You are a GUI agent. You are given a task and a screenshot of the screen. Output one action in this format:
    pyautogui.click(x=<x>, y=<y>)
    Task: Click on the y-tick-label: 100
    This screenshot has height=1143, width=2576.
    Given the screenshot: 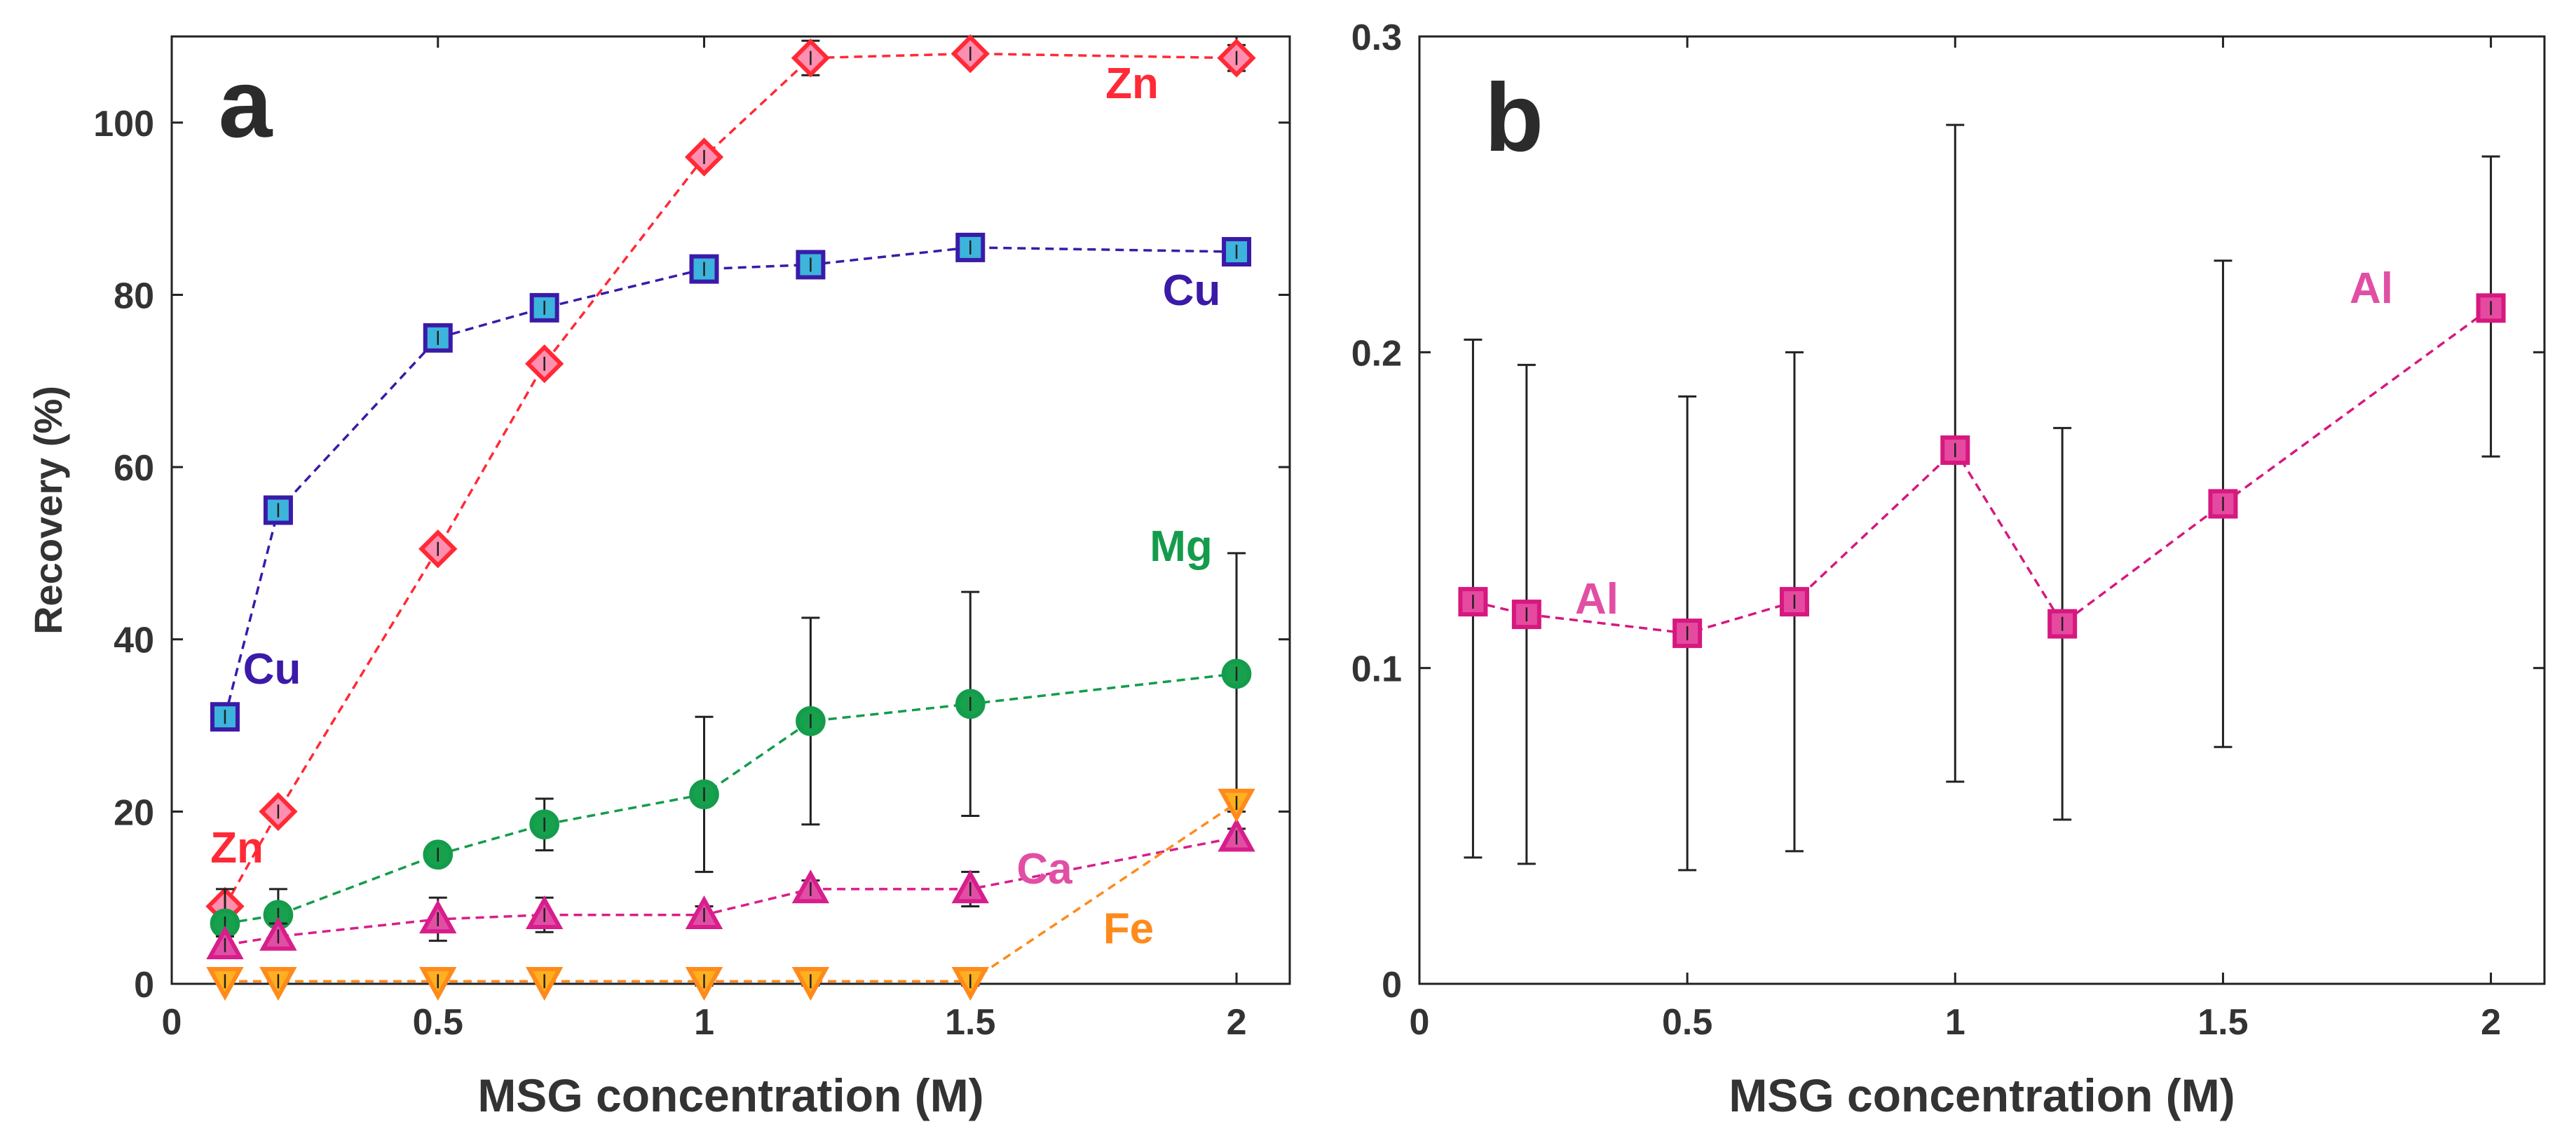 What is the action you would take?
    pyautogui.click(x=123, y=124)
    